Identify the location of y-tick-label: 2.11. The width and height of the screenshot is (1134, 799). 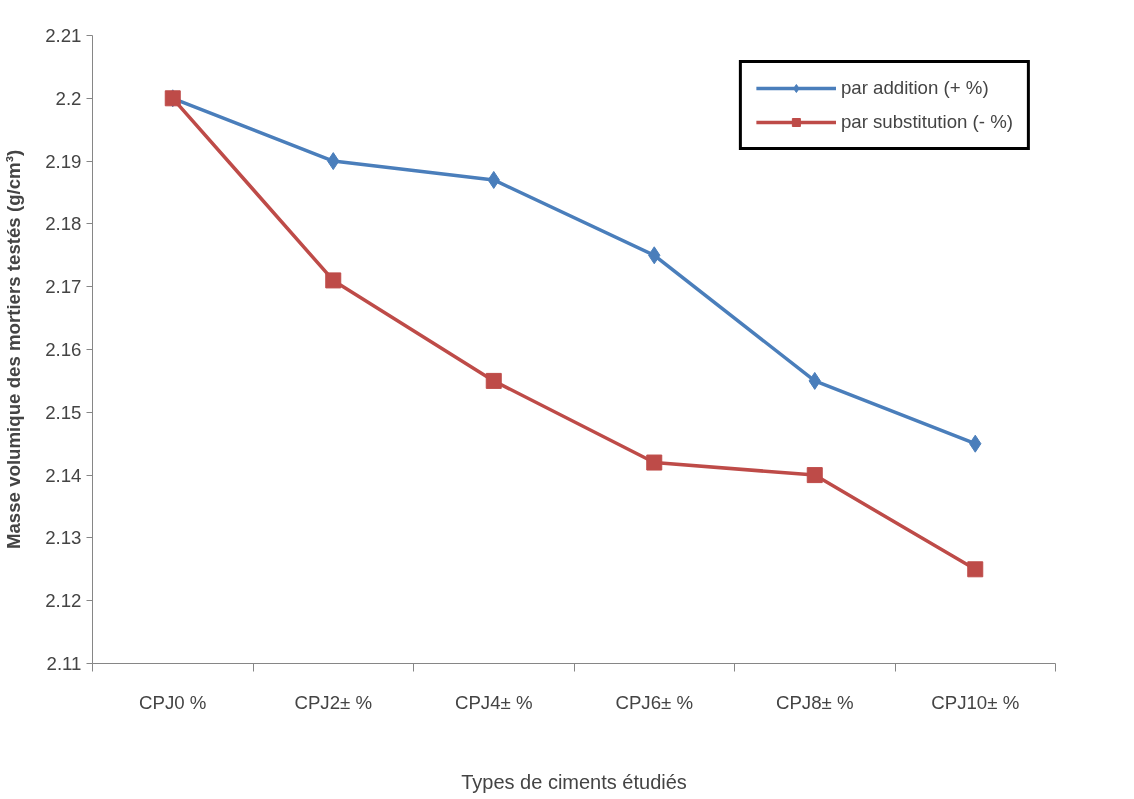
(64, 663).